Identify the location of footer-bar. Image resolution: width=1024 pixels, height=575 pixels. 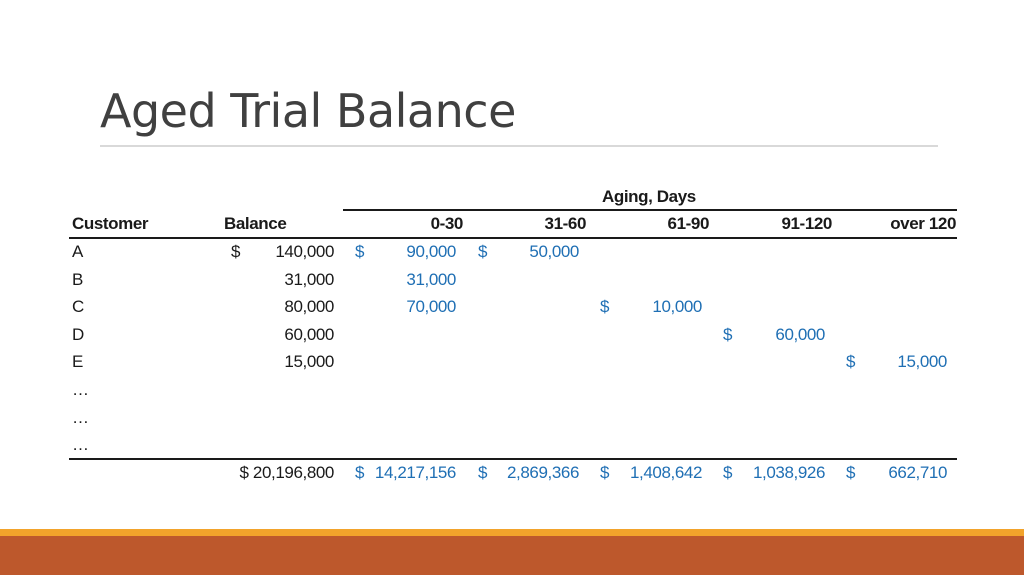
(512, 555).